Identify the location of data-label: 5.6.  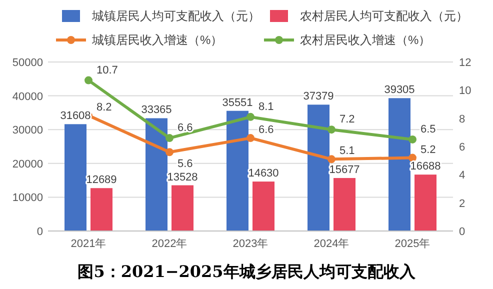
(185, 164).